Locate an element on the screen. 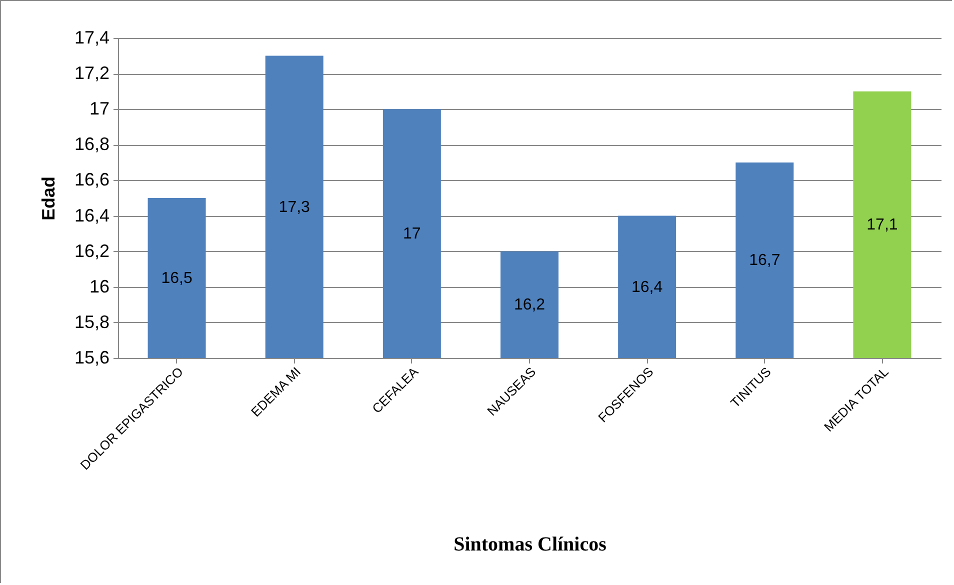  data-label: 16,7 is located at coordinates (764, 261).